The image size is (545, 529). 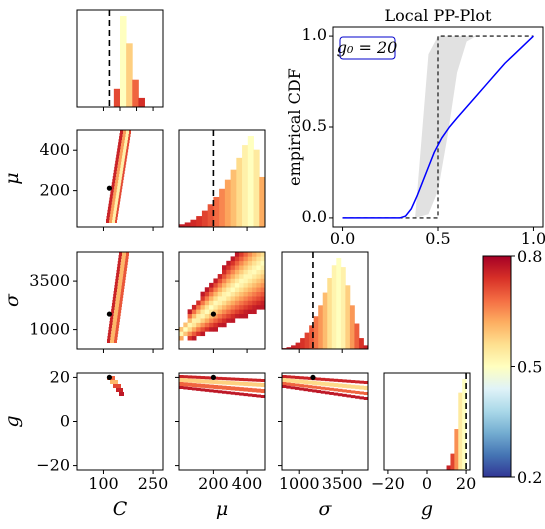 I want to click on pp-y-tick-label: 1.0, so click(x=314, y=34).